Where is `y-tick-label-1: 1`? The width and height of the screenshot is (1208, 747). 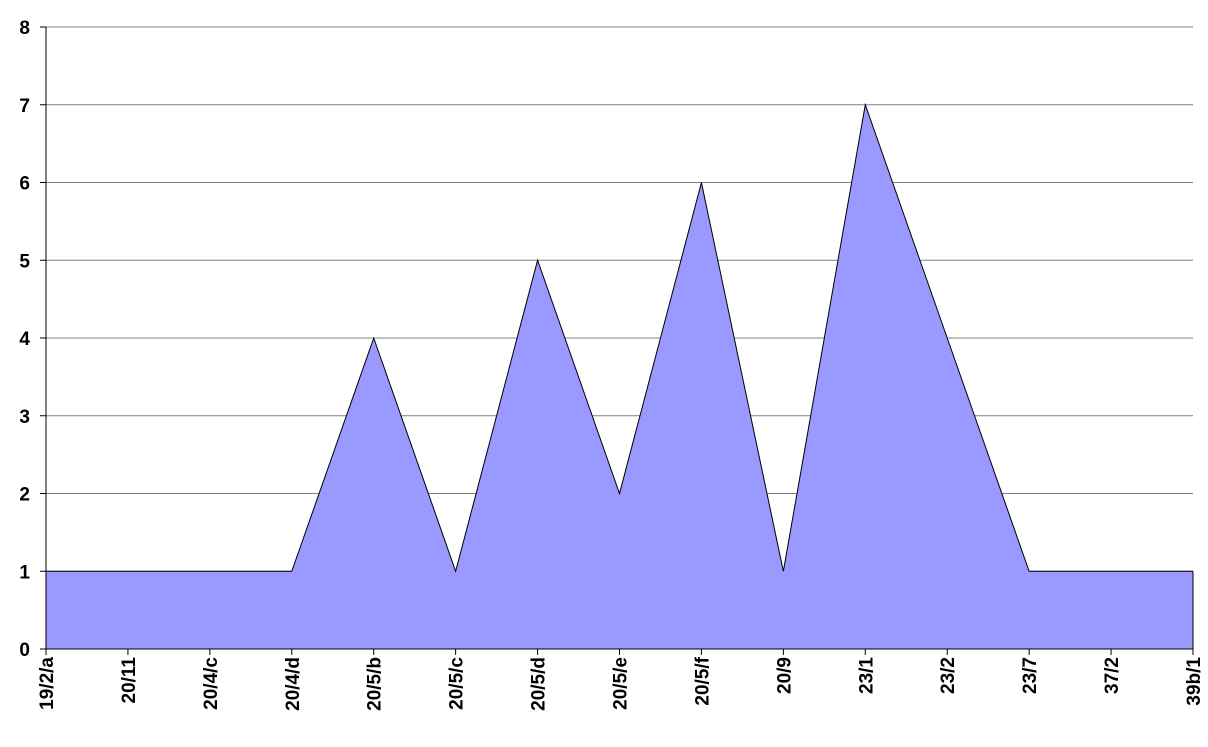
y-tick-label-1: 1 is located at coordinates (24, 572).